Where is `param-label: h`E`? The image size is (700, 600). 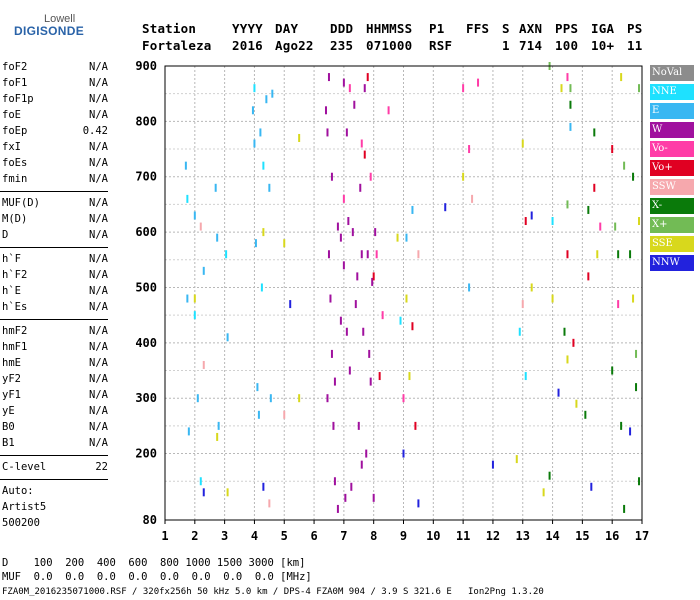
param-label: h`E is located at coordinates (11, 291).